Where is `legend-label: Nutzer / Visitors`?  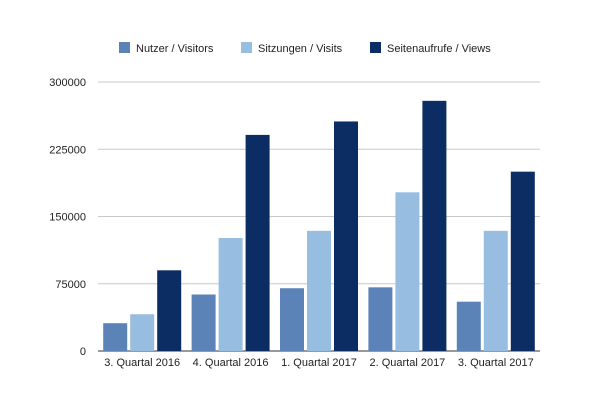 legend-label: Nutzer / Visitors is located at coordinates (175, 49).